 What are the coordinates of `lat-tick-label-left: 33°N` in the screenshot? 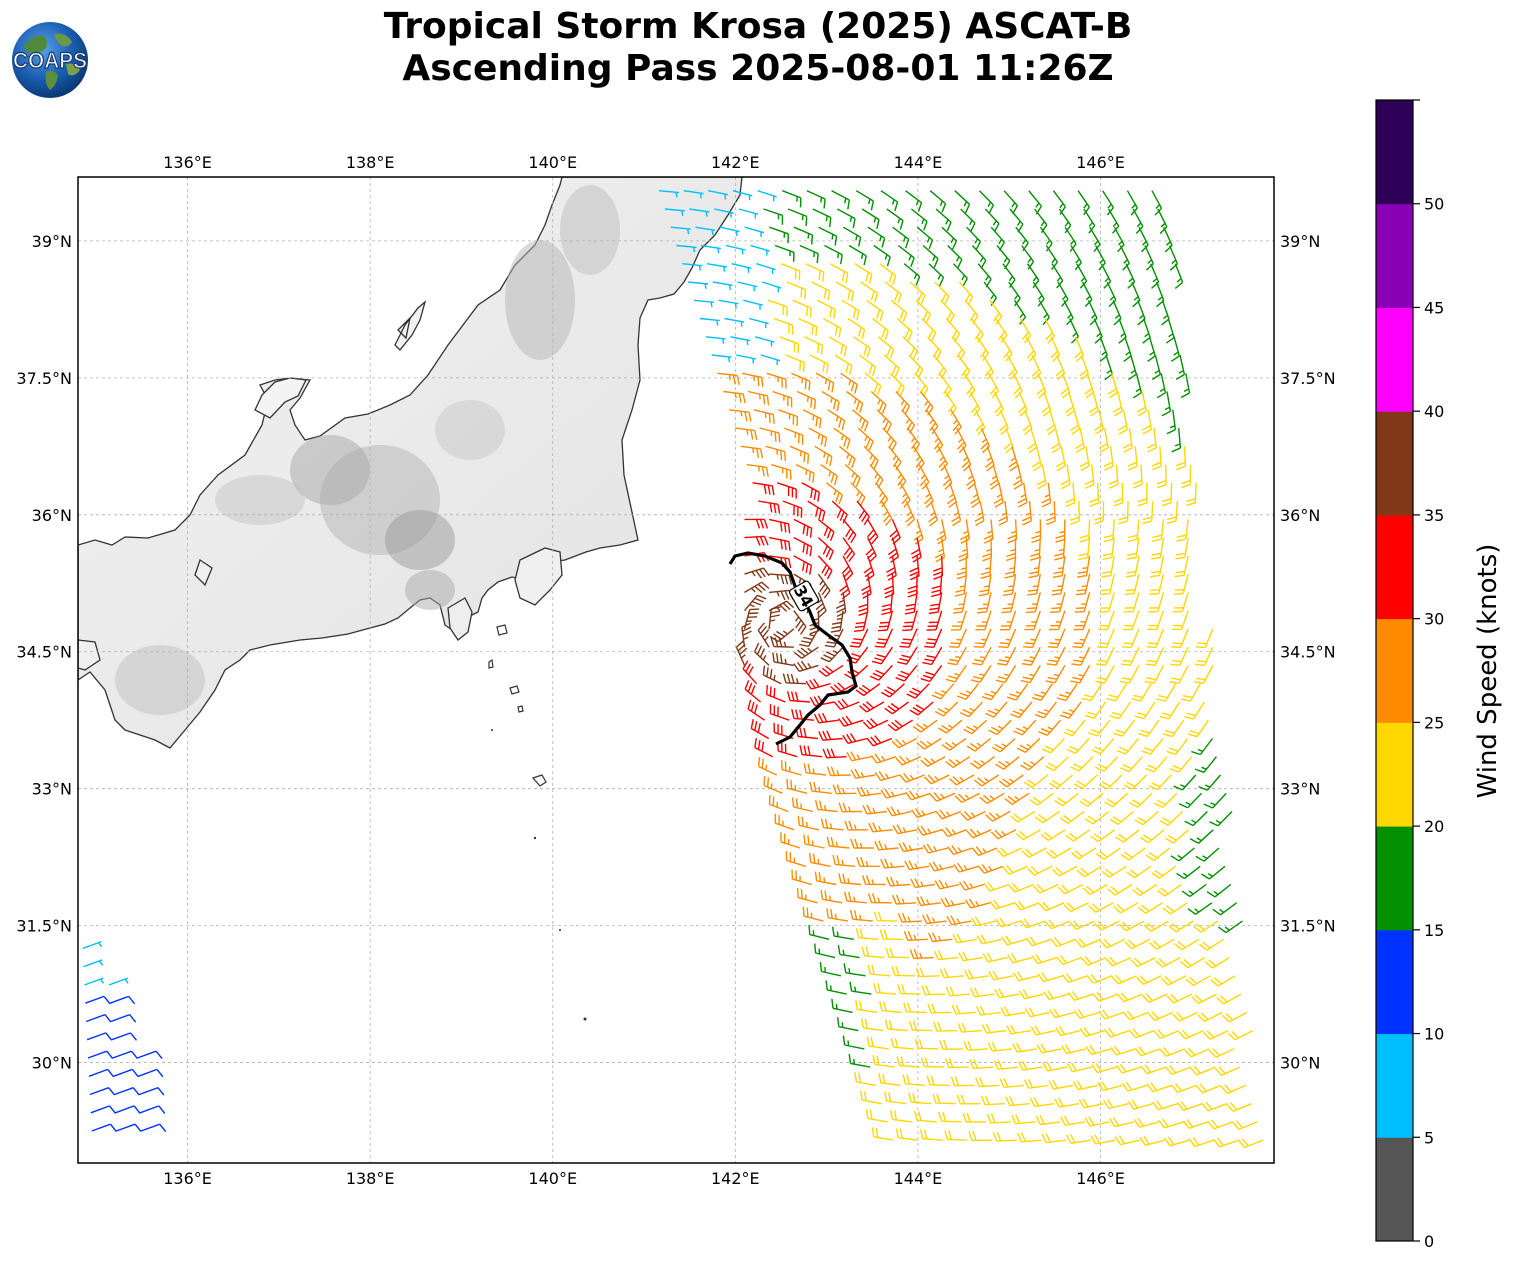 It's located at (52, 789).